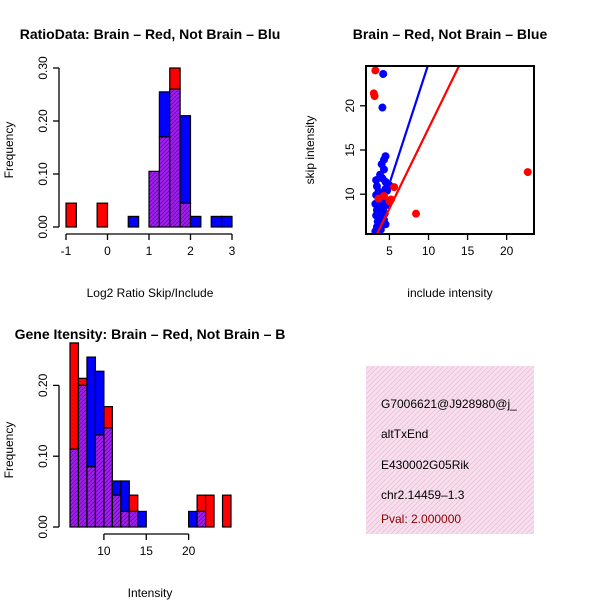  I want to click on intensity-scatter-y-tick-label: 20, so click(350, 106).